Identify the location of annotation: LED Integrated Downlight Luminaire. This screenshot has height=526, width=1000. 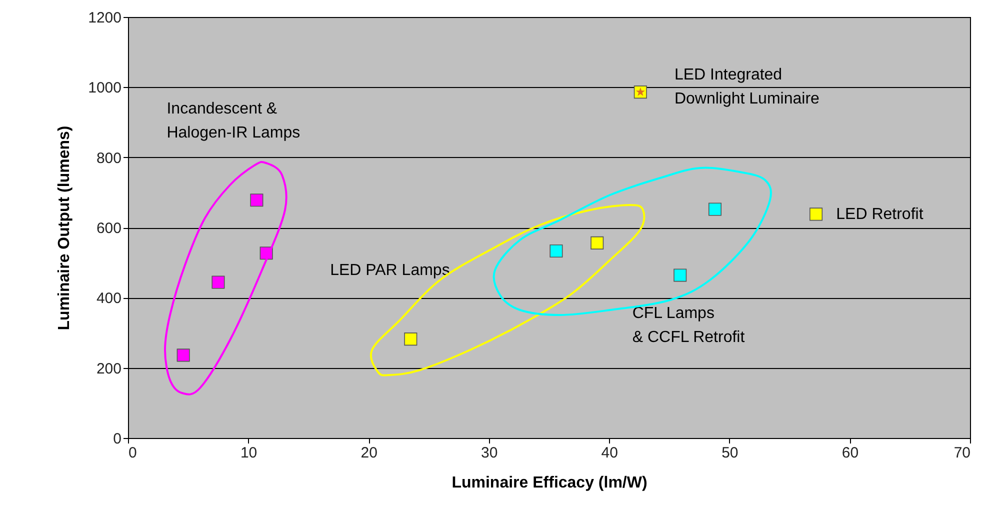
(747, 87).